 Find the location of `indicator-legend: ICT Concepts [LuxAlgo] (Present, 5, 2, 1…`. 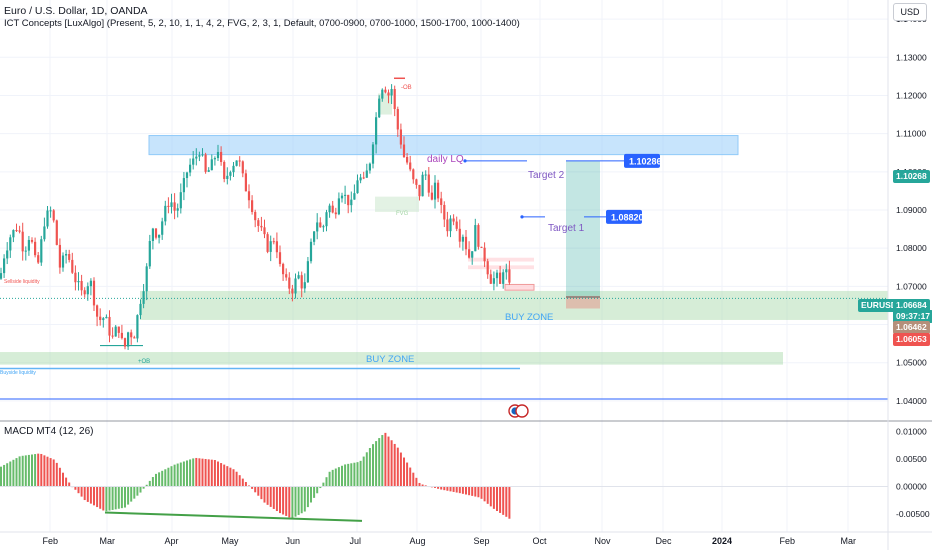

indicator-legend: ICT Concepts [LuxAlgo] (Present, 5, 2, 1… is located at coordinates (262, 23).